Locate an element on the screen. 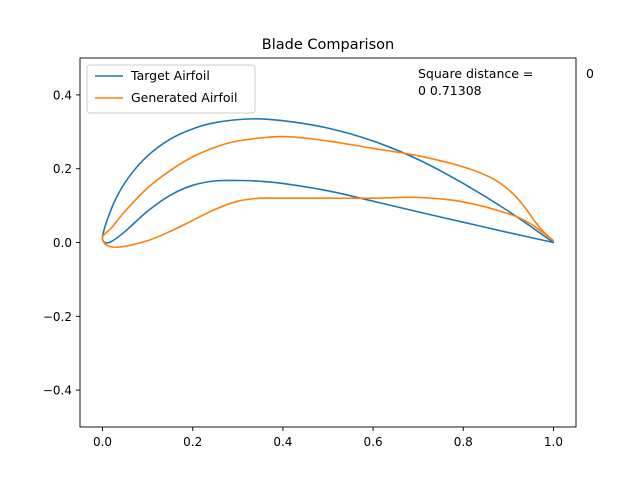 Image resolution: width=640 pixels, height=480 pixels. x-tick-label: 0.2 is located at coordinates (192, 442).